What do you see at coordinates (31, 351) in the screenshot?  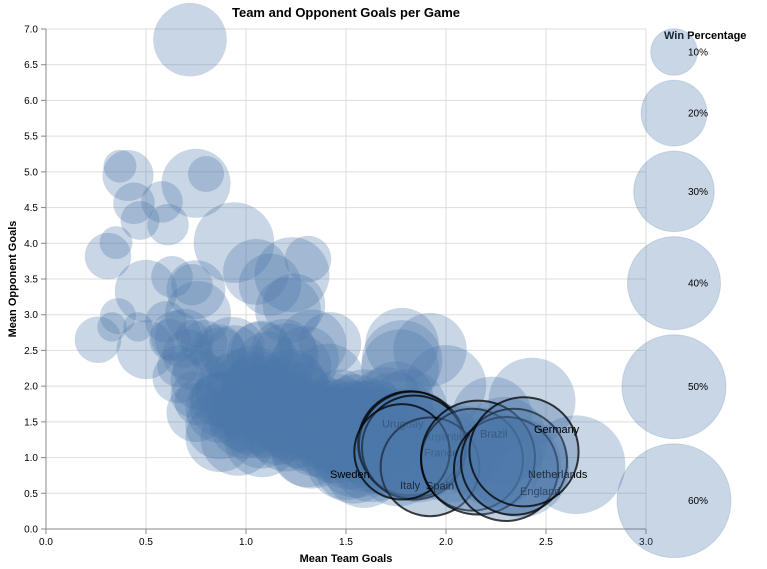 I see `y-tick-label: 2.5` at bounding box center [31, 351].